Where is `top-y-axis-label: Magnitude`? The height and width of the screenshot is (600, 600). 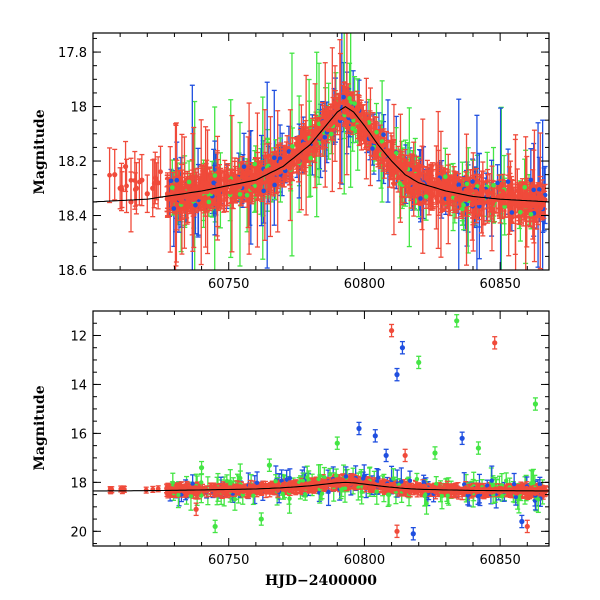 top-y-axis-label: Magnitude is located at coordinates (40, 151).